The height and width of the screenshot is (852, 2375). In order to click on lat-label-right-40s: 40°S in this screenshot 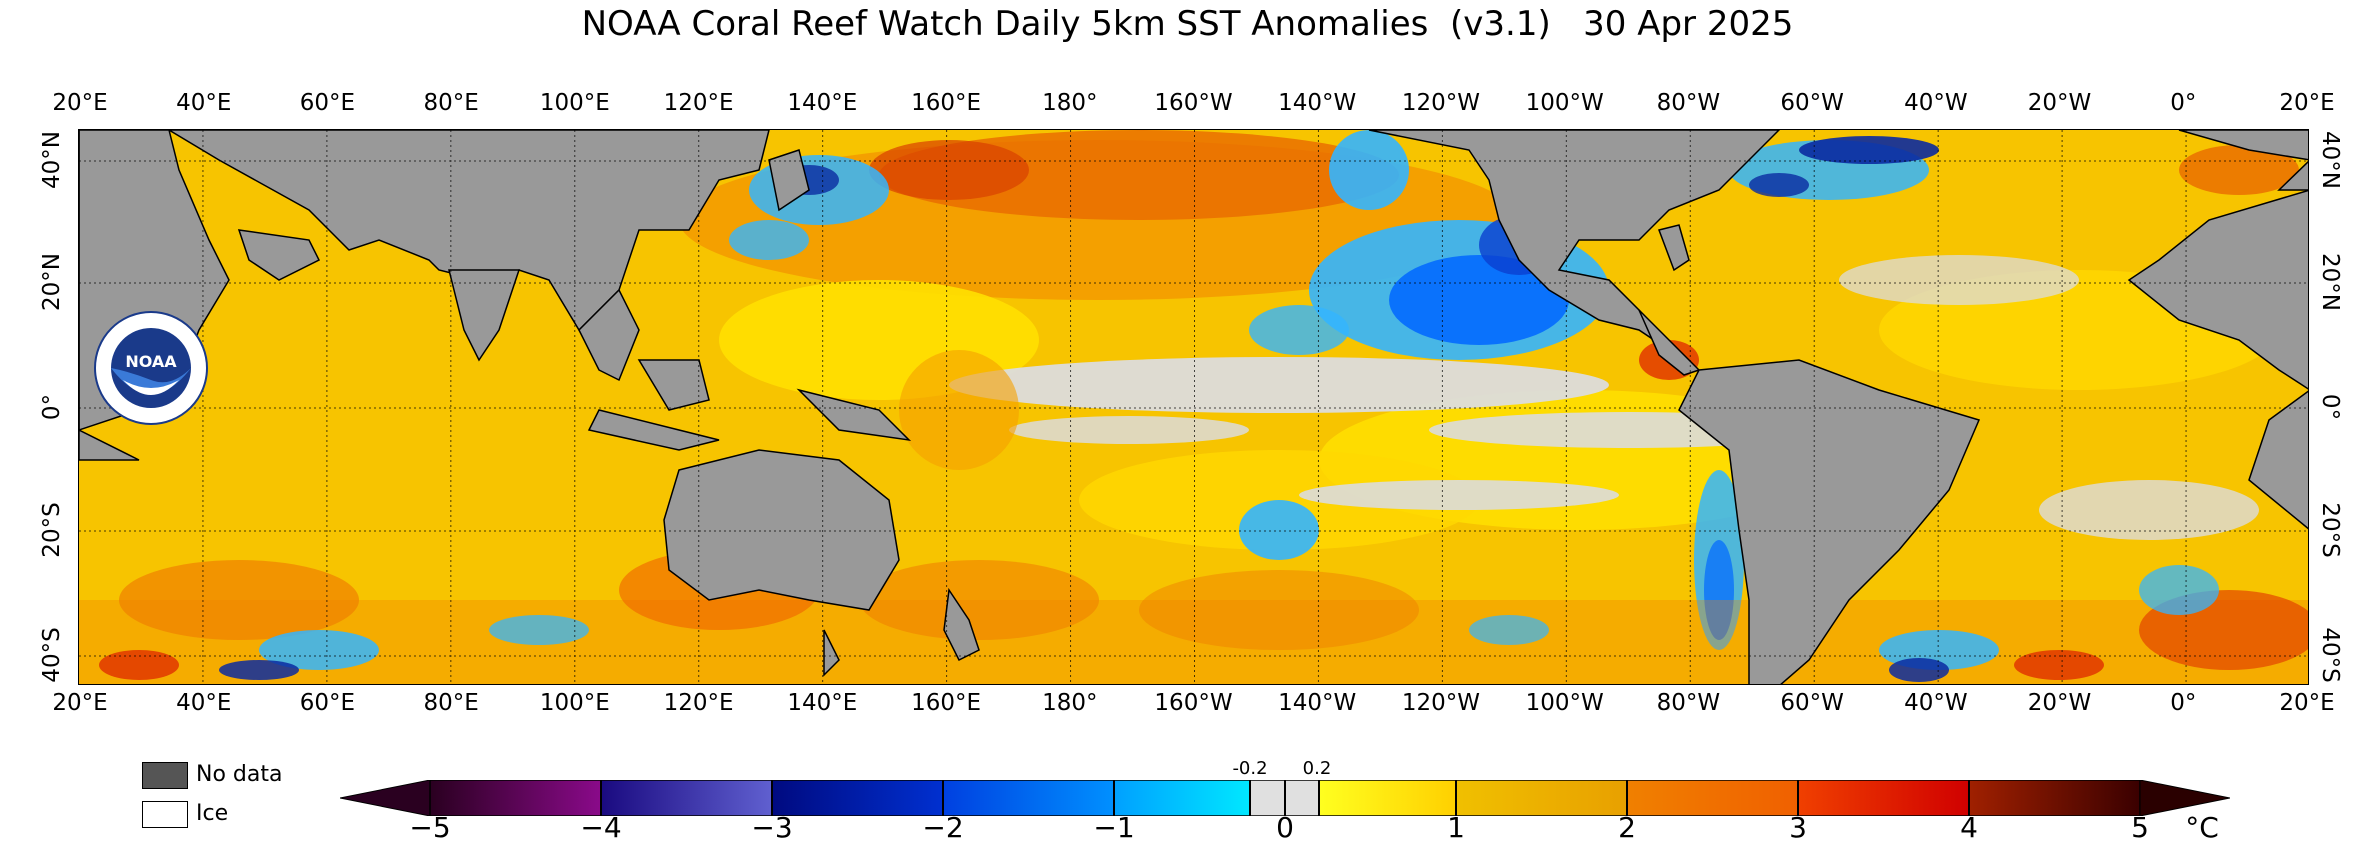, I will do `click(2330, 655)`.